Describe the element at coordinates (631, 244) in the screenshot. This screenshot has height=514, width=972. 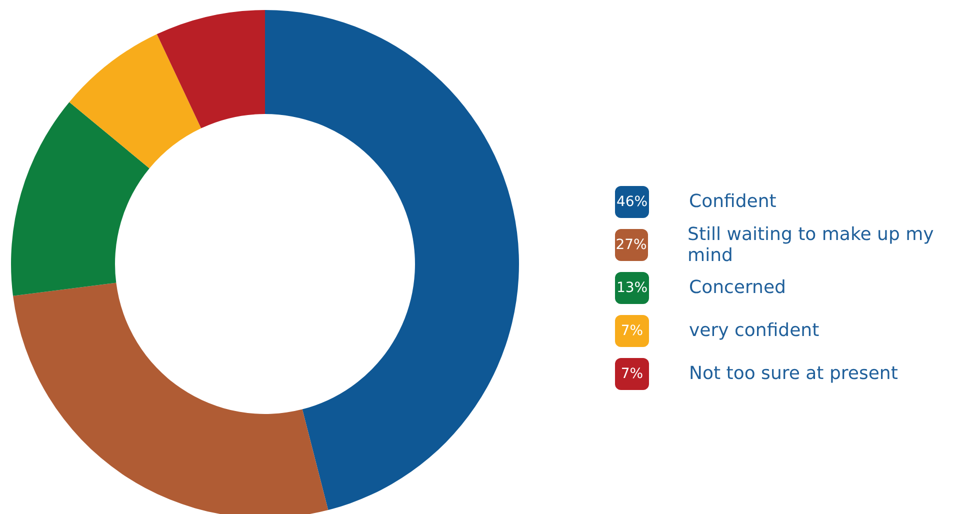
I see `data-label: 27%` at that location.